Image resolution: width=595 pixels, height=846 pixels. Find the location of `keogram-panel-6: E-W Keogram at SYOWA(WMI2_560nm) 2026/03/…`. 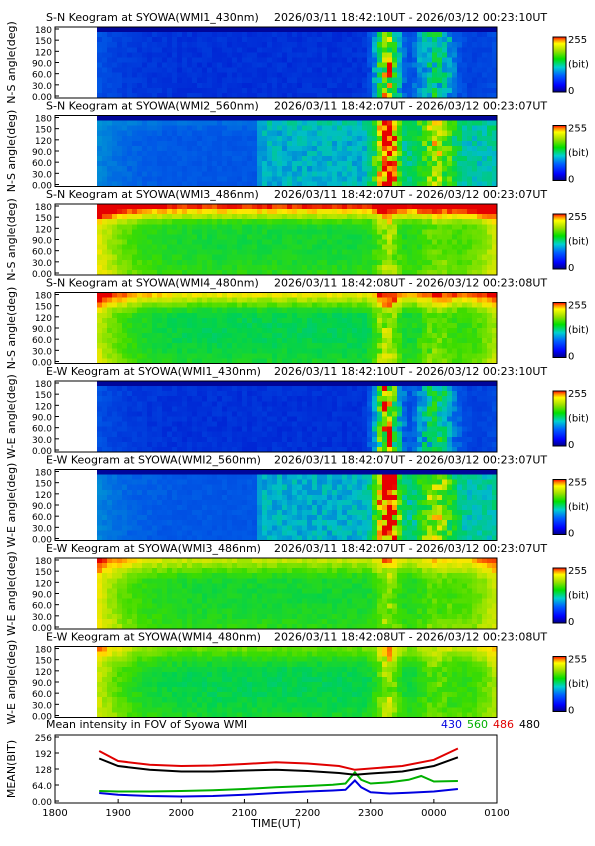

keogram-panel-6: E-W Keogram at SYOWA(WMI2_560nm) 2026/03/… is located at coordinates (297, 501).